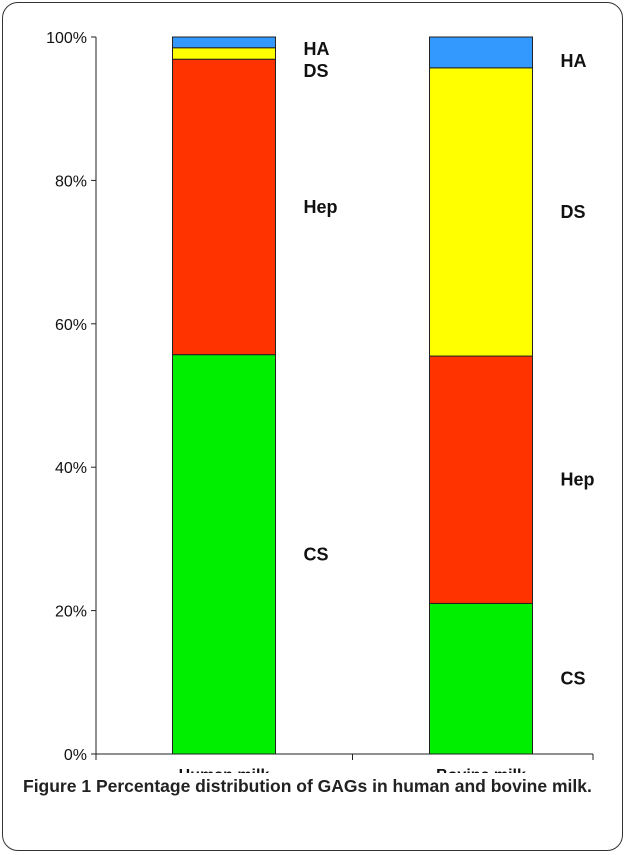 This screenshot has height=855, width=627. What do you see at coordinates (66, 38) in the screenshot?
I see `y-tick-label-100: 100%` at bounding box center [66, 38].